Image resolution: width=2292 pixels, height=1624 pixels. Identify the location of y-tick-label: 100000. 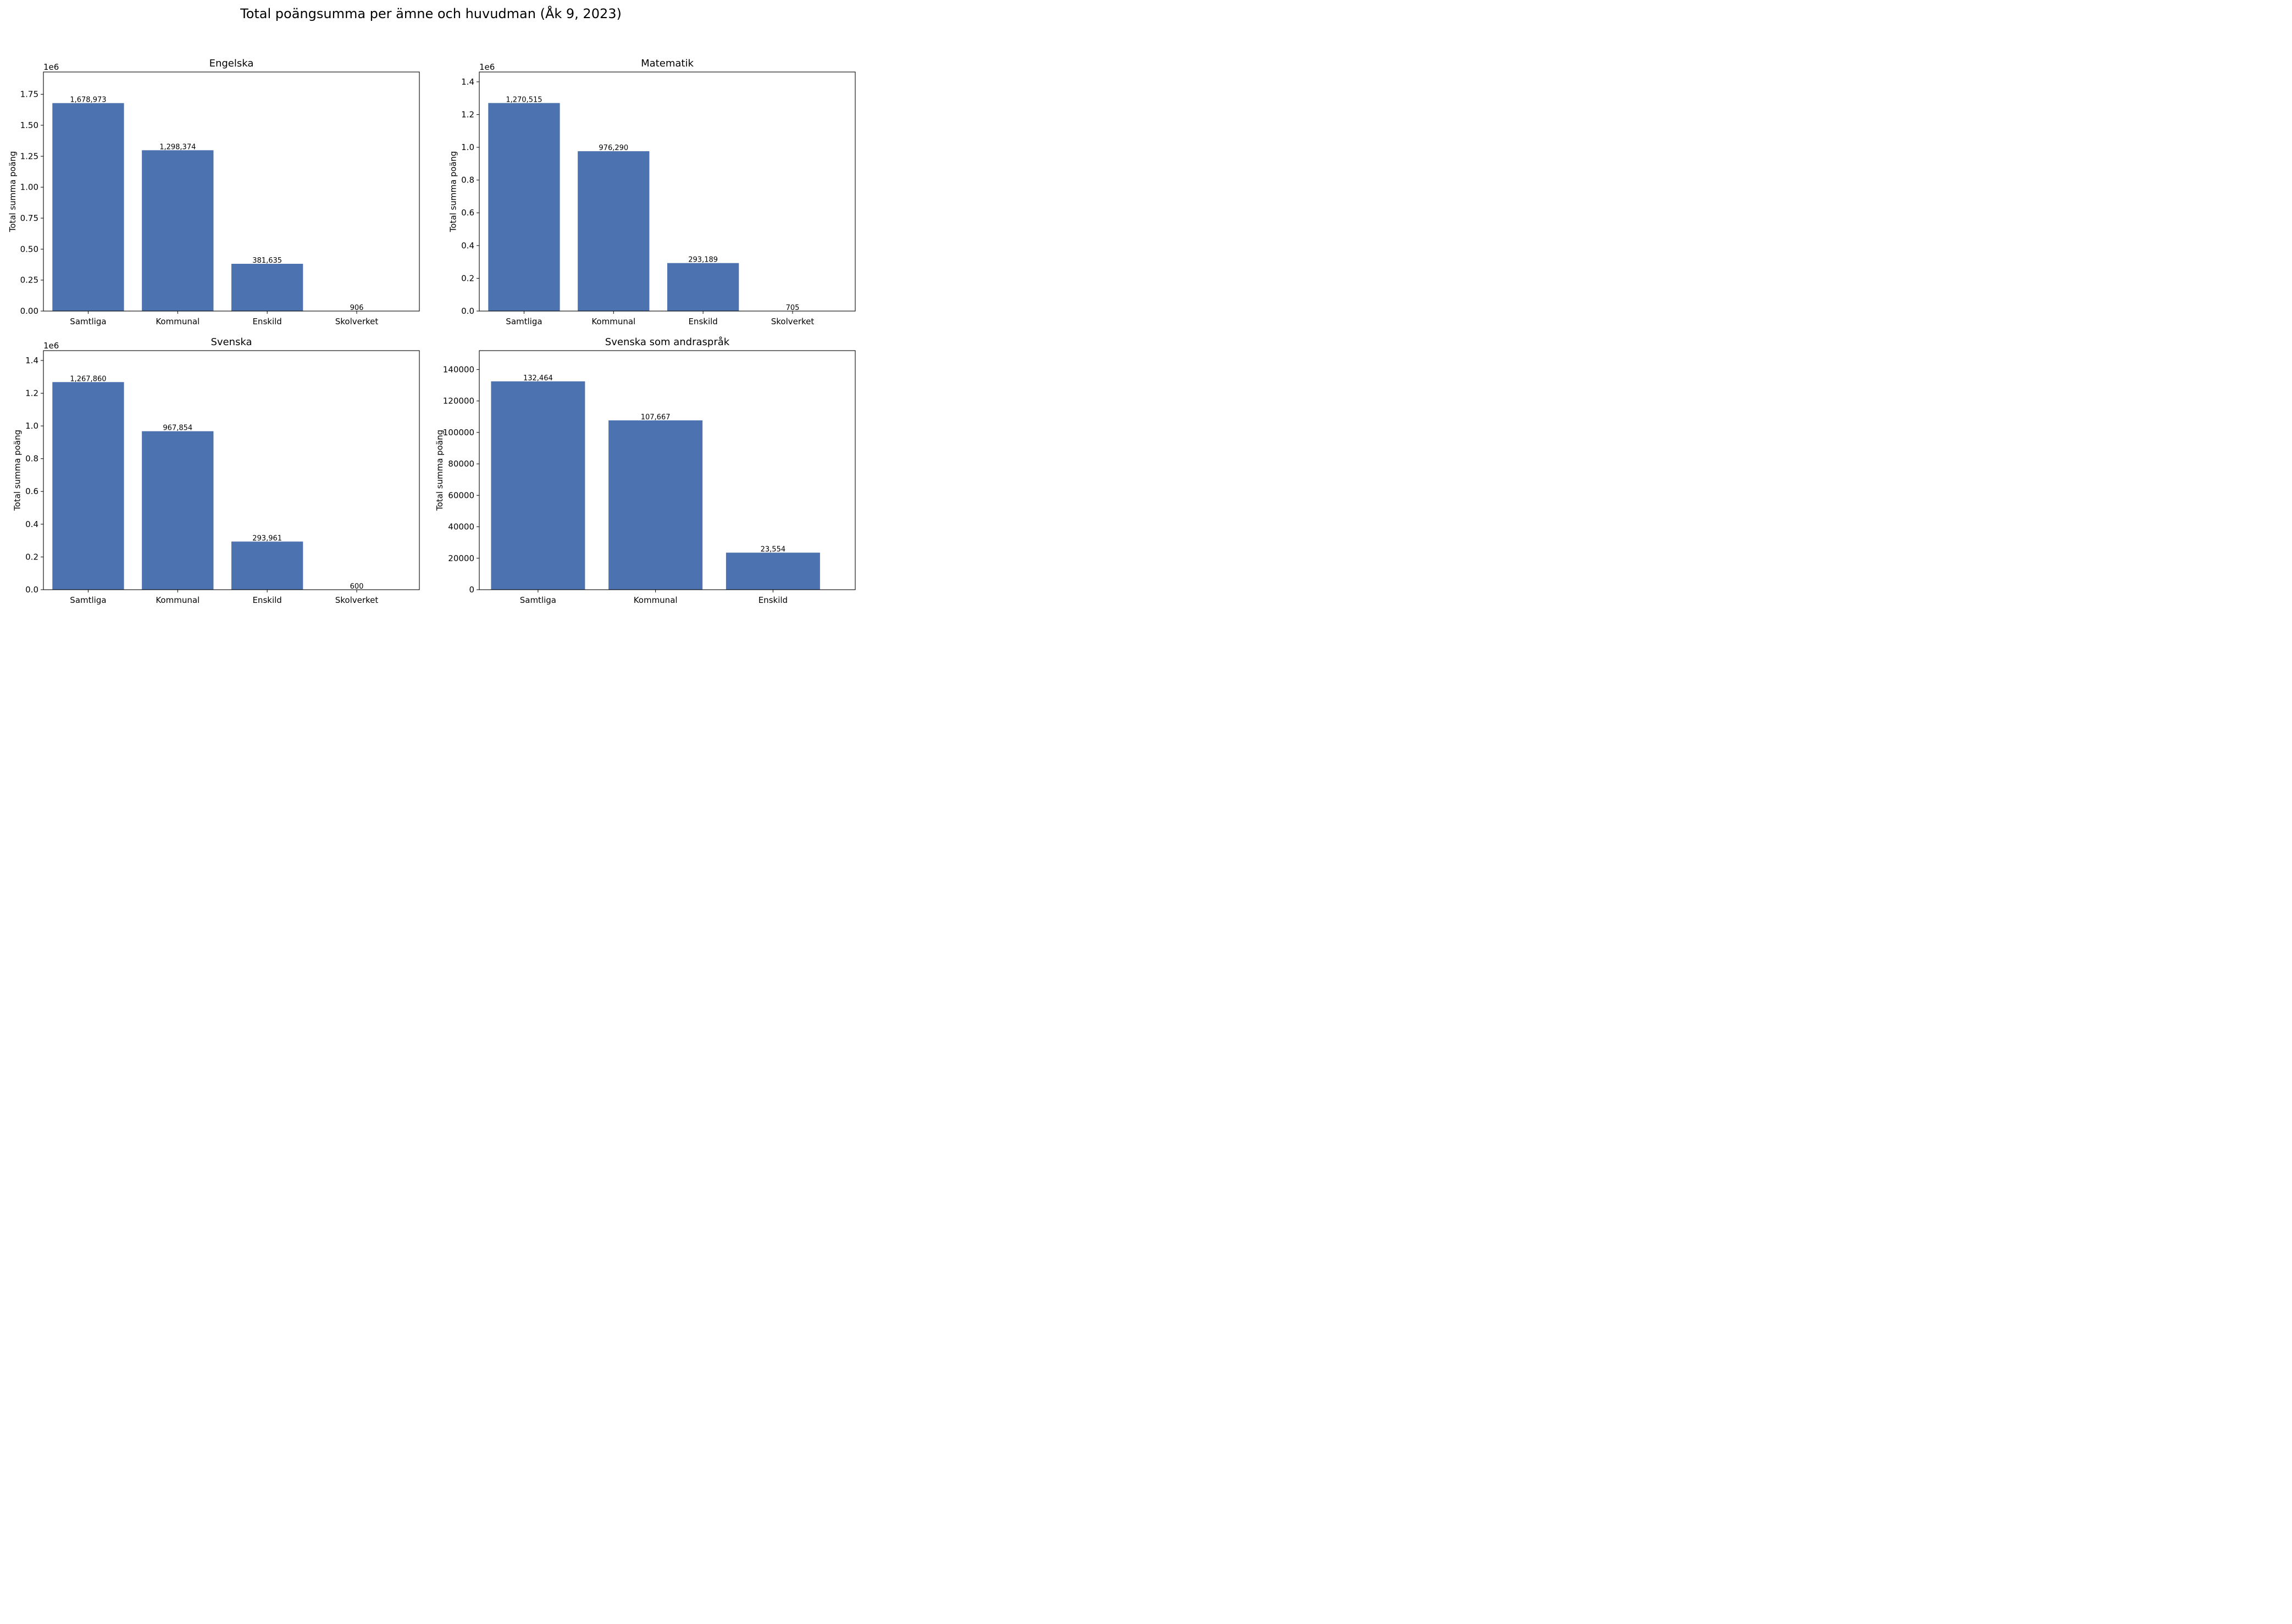
(458, 432).